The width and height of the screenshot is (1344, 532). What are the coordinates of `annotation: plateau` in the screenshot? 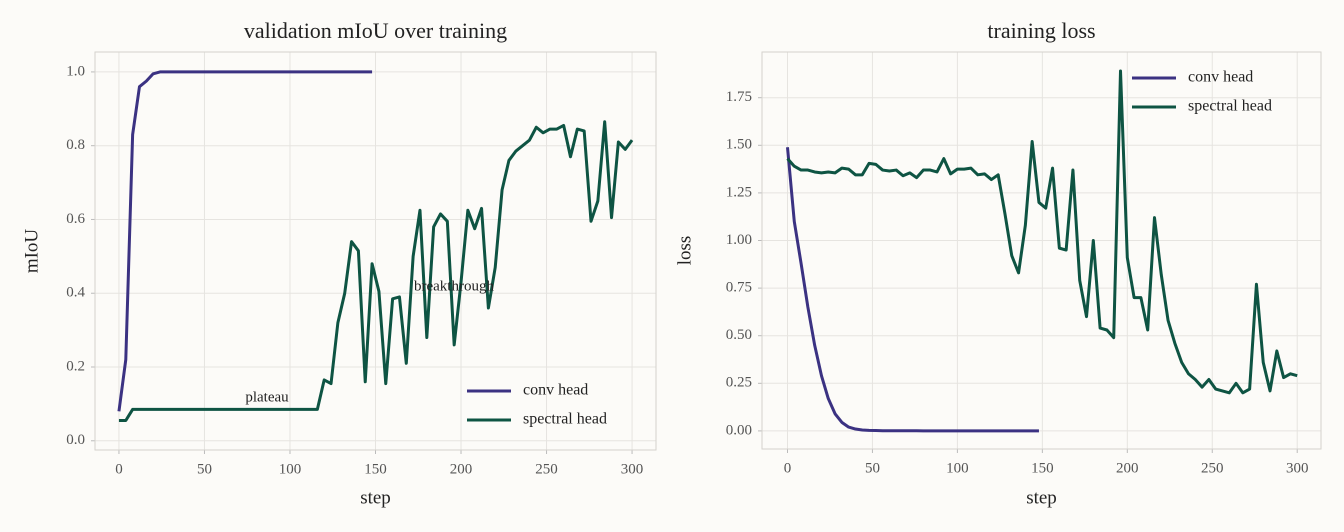 It's located at (267, 397).